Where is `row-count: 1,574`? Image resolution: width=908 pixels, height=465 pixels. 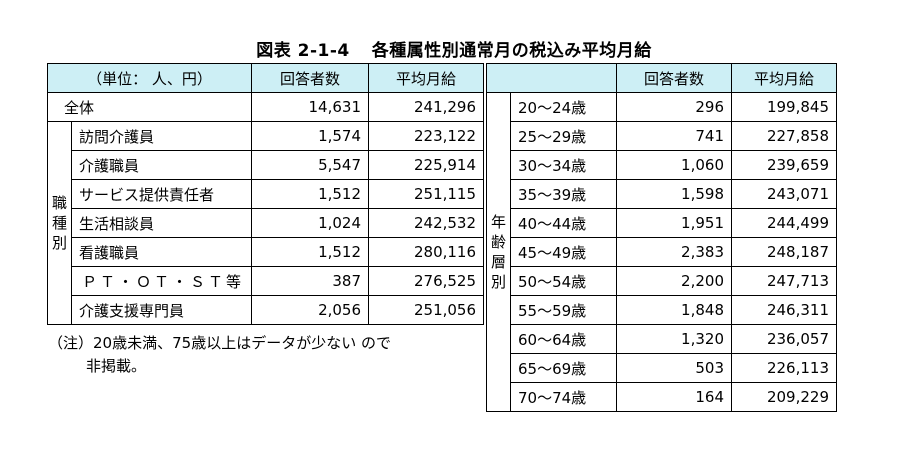 row-count: 1,574 is located at coordinates (310, 136).